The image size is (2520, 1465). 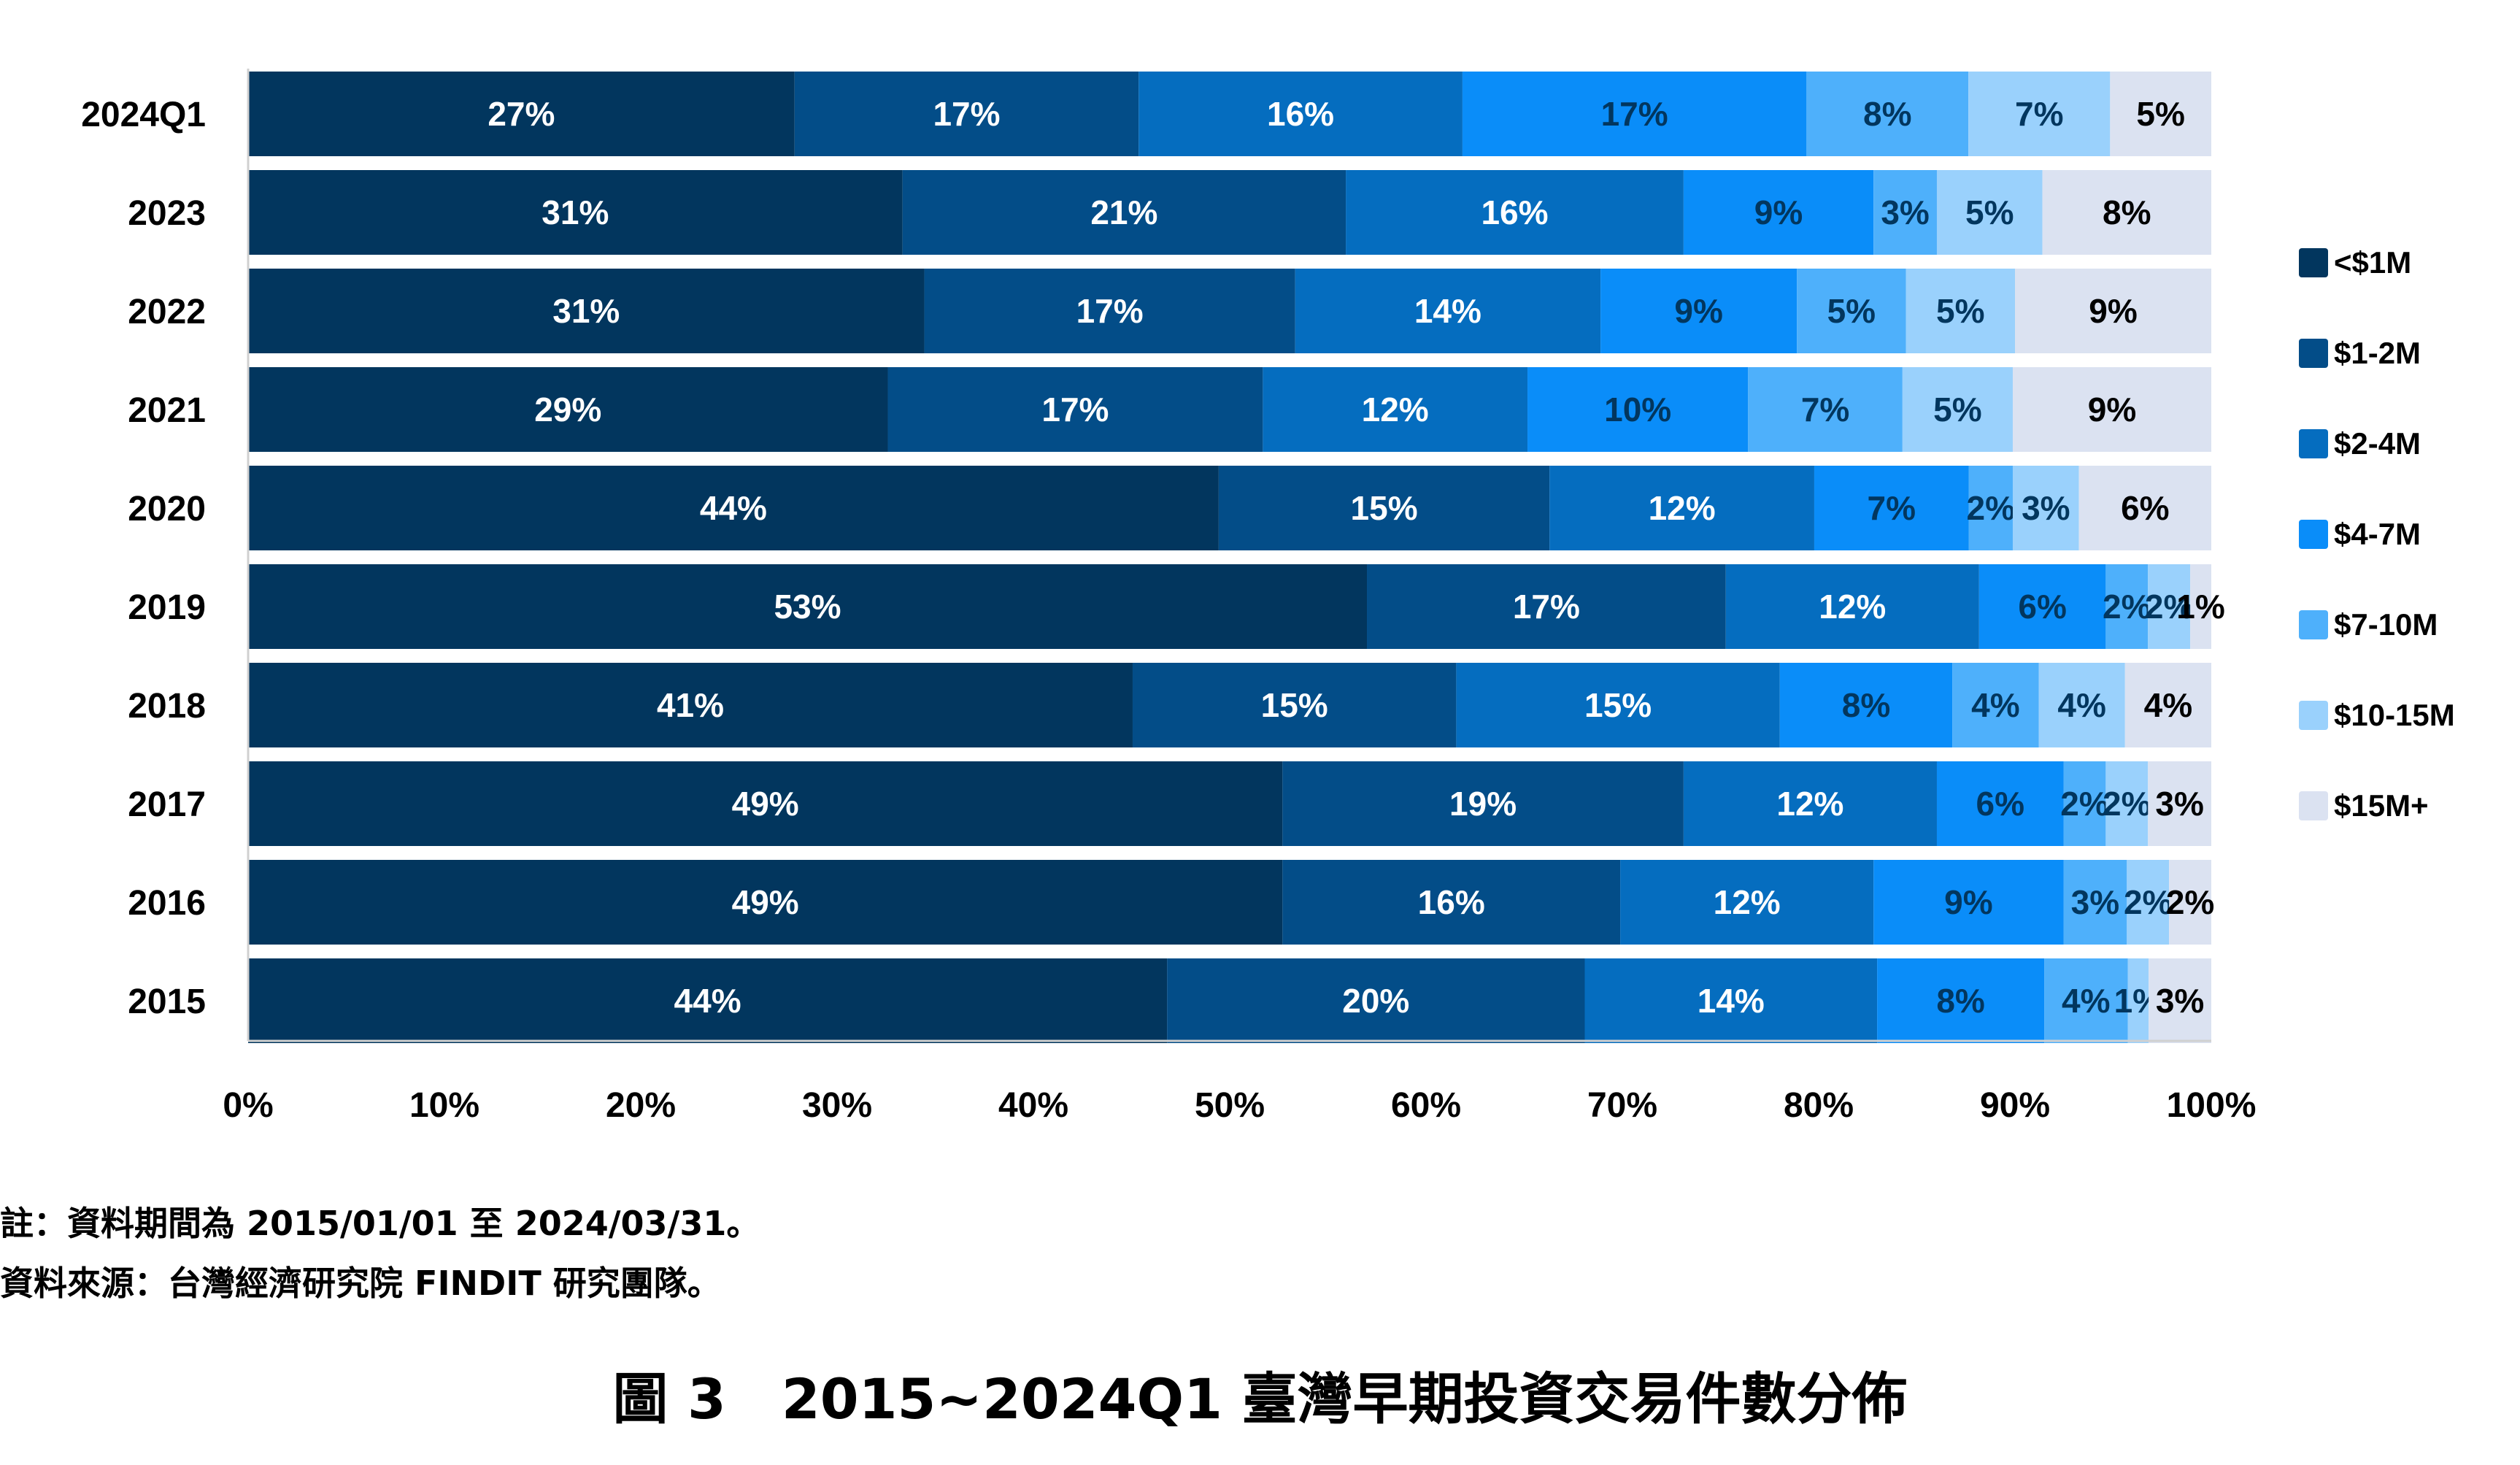 What do you see at coordinates (167, 1002) in the screenshot?
I see `category-label: 2015` at bounding box center [167, 1002].